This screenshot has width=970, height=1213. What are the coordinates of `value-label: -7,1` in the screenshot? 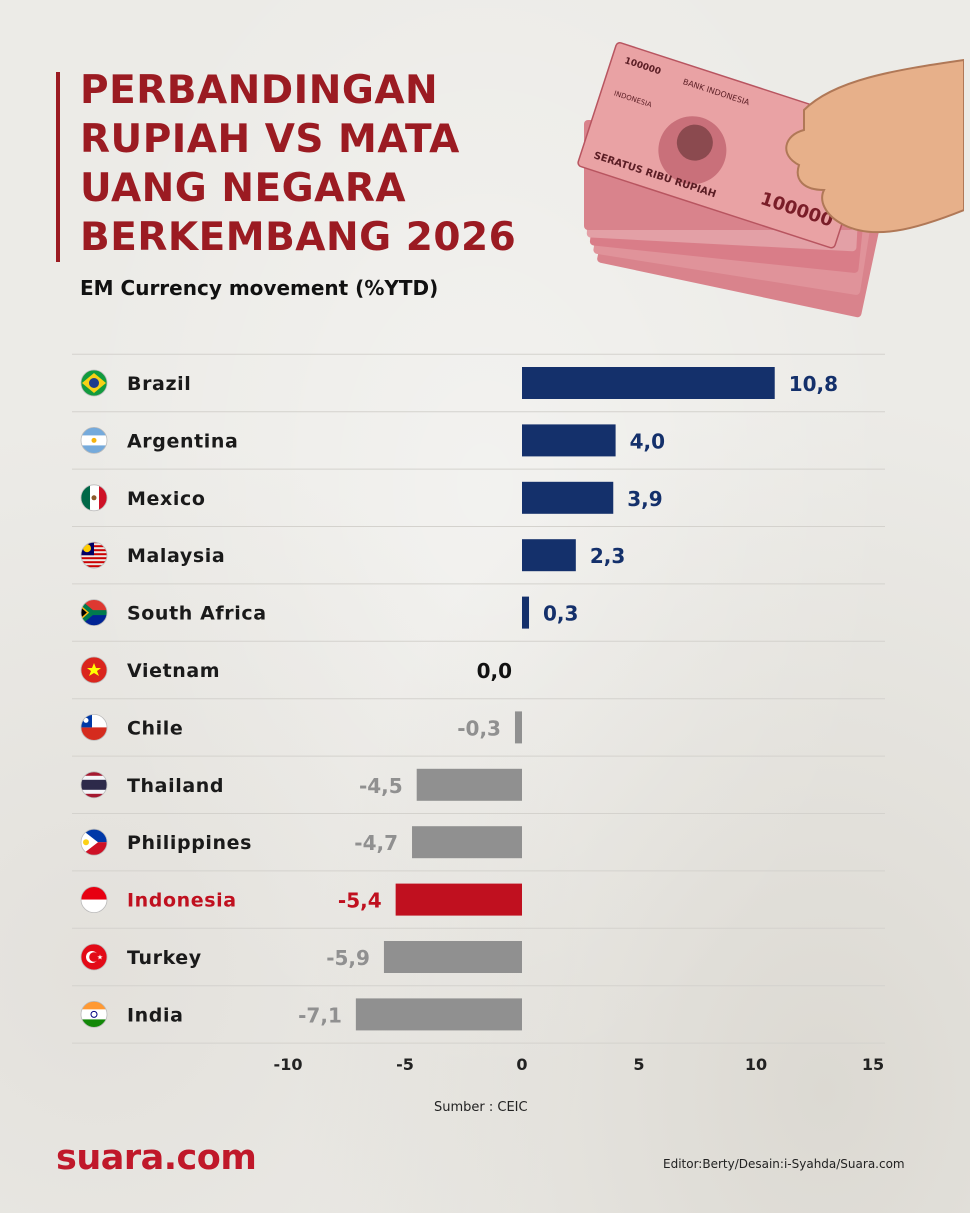 It's located at (320, 1015).